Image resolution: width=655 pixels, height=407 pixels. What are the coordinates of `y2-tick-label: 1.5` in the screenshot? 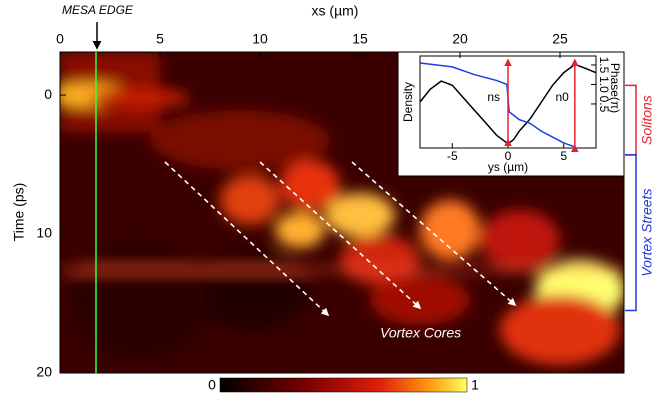 It's located at (604, 65).